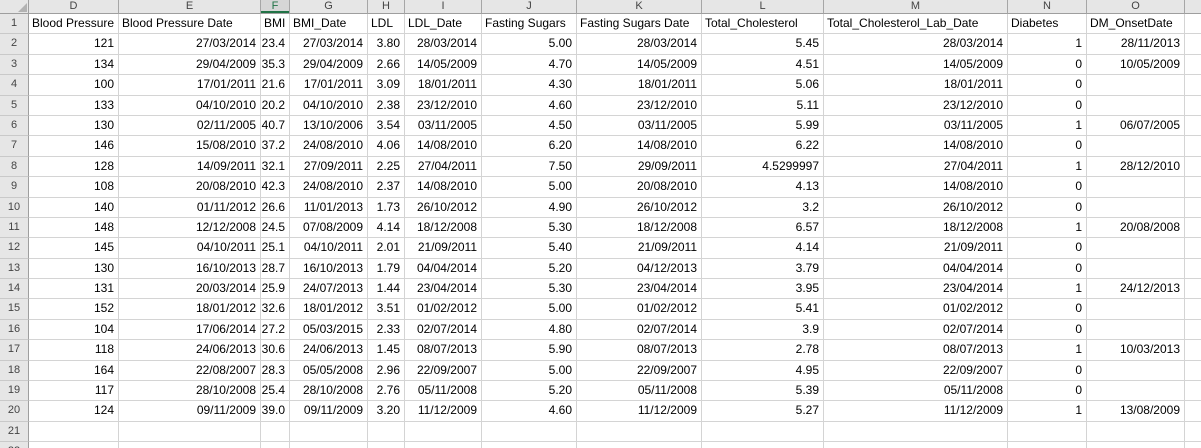 This screenshot has height=448, width=1201. What do you see at coordinates (386, 65) in the screenshot?
I see `cell: 2.66` at bounding box center [386, 65].